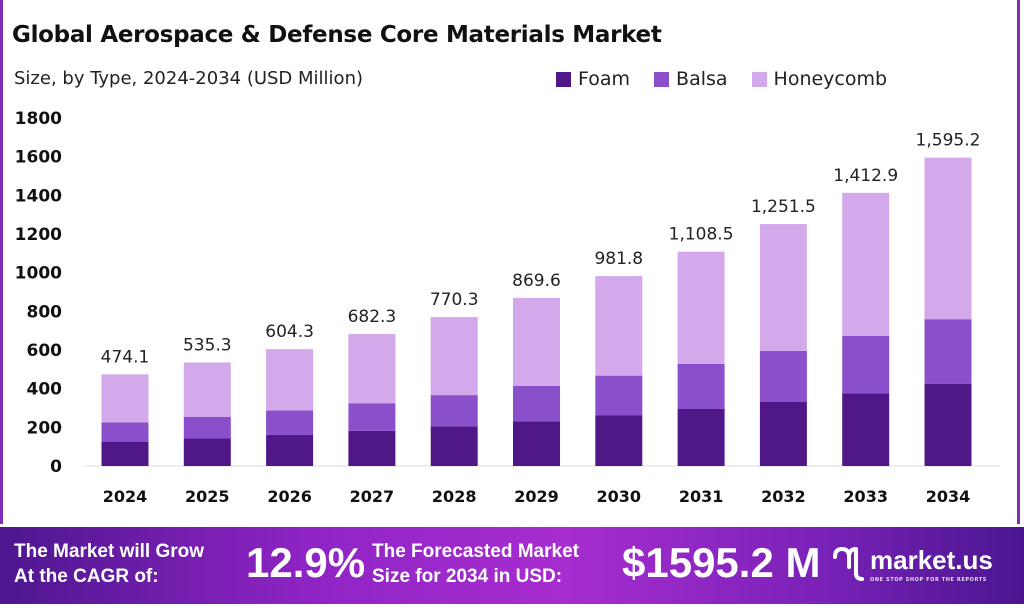 This screenshot has height=616, width=1024. I want to click on x-tick-label: 2028, so click(454, 496).